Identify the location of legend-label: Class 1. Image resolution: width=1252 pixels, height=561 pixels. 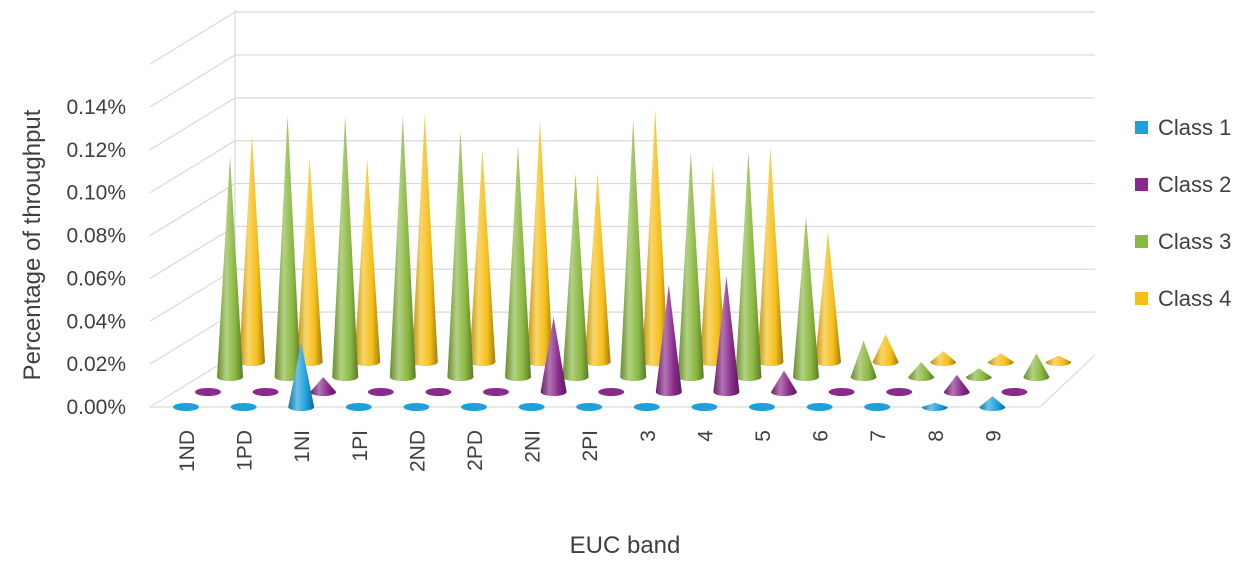
(1194, 127).